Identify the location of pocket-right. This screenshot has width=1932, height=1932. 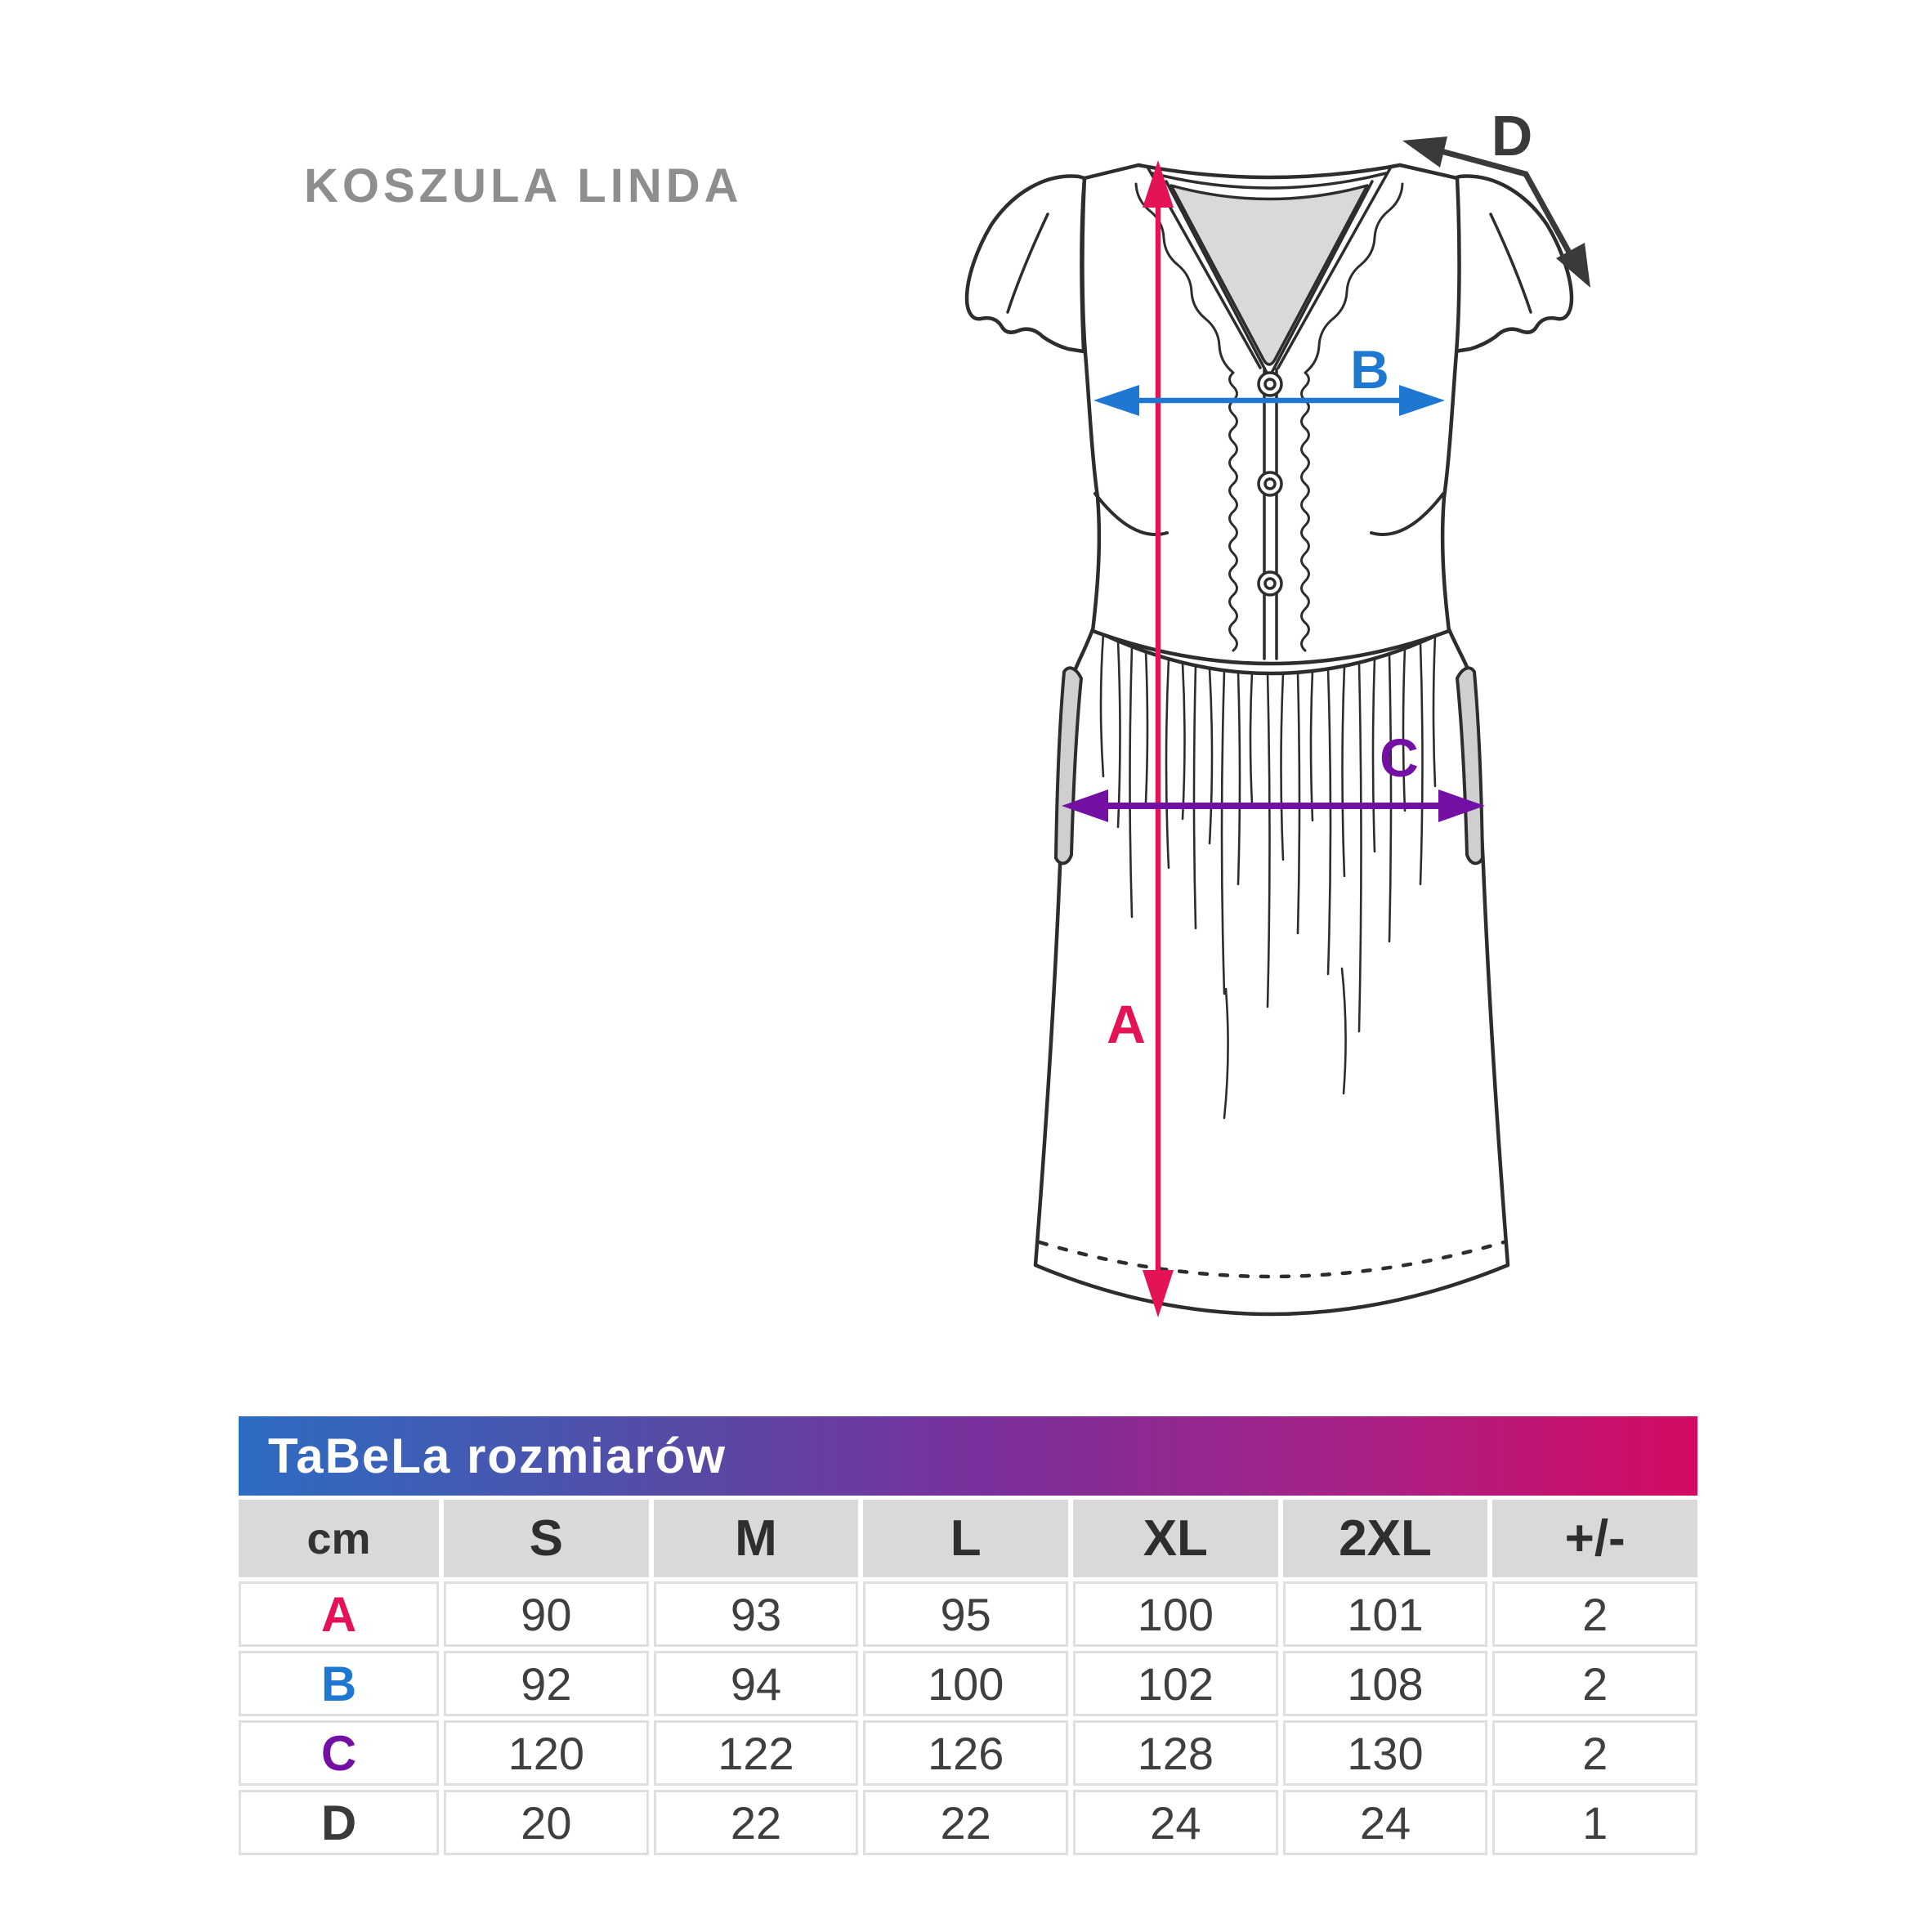
(1470, 765).